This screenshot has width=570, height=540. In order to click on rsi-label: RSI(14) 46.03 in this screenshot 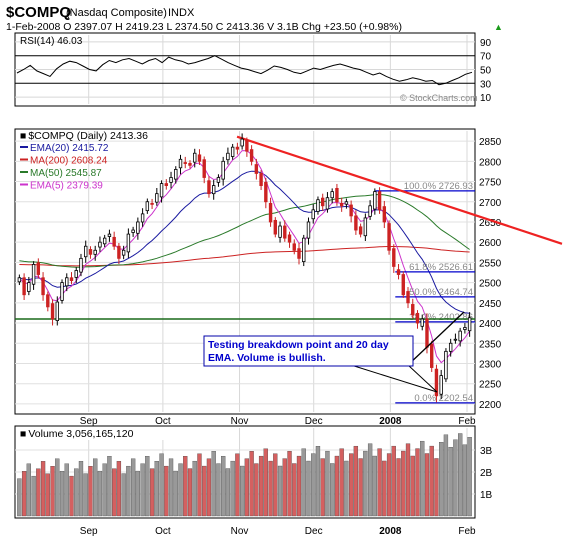, I will do `click(51, 41)`.